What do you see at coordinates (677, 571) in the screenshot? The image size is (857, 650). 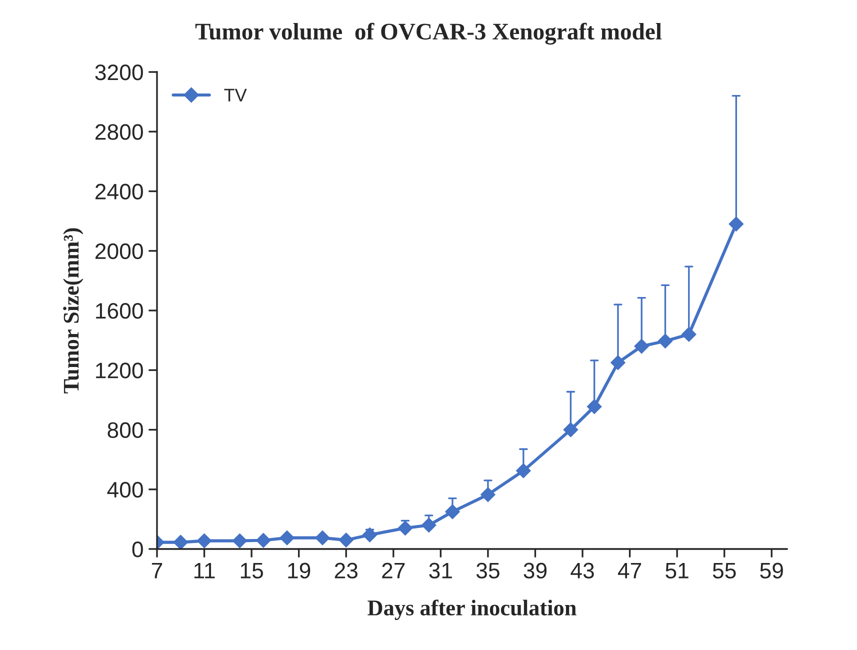 I see `x-tick-label: 51` at bounding box center [677, 571].